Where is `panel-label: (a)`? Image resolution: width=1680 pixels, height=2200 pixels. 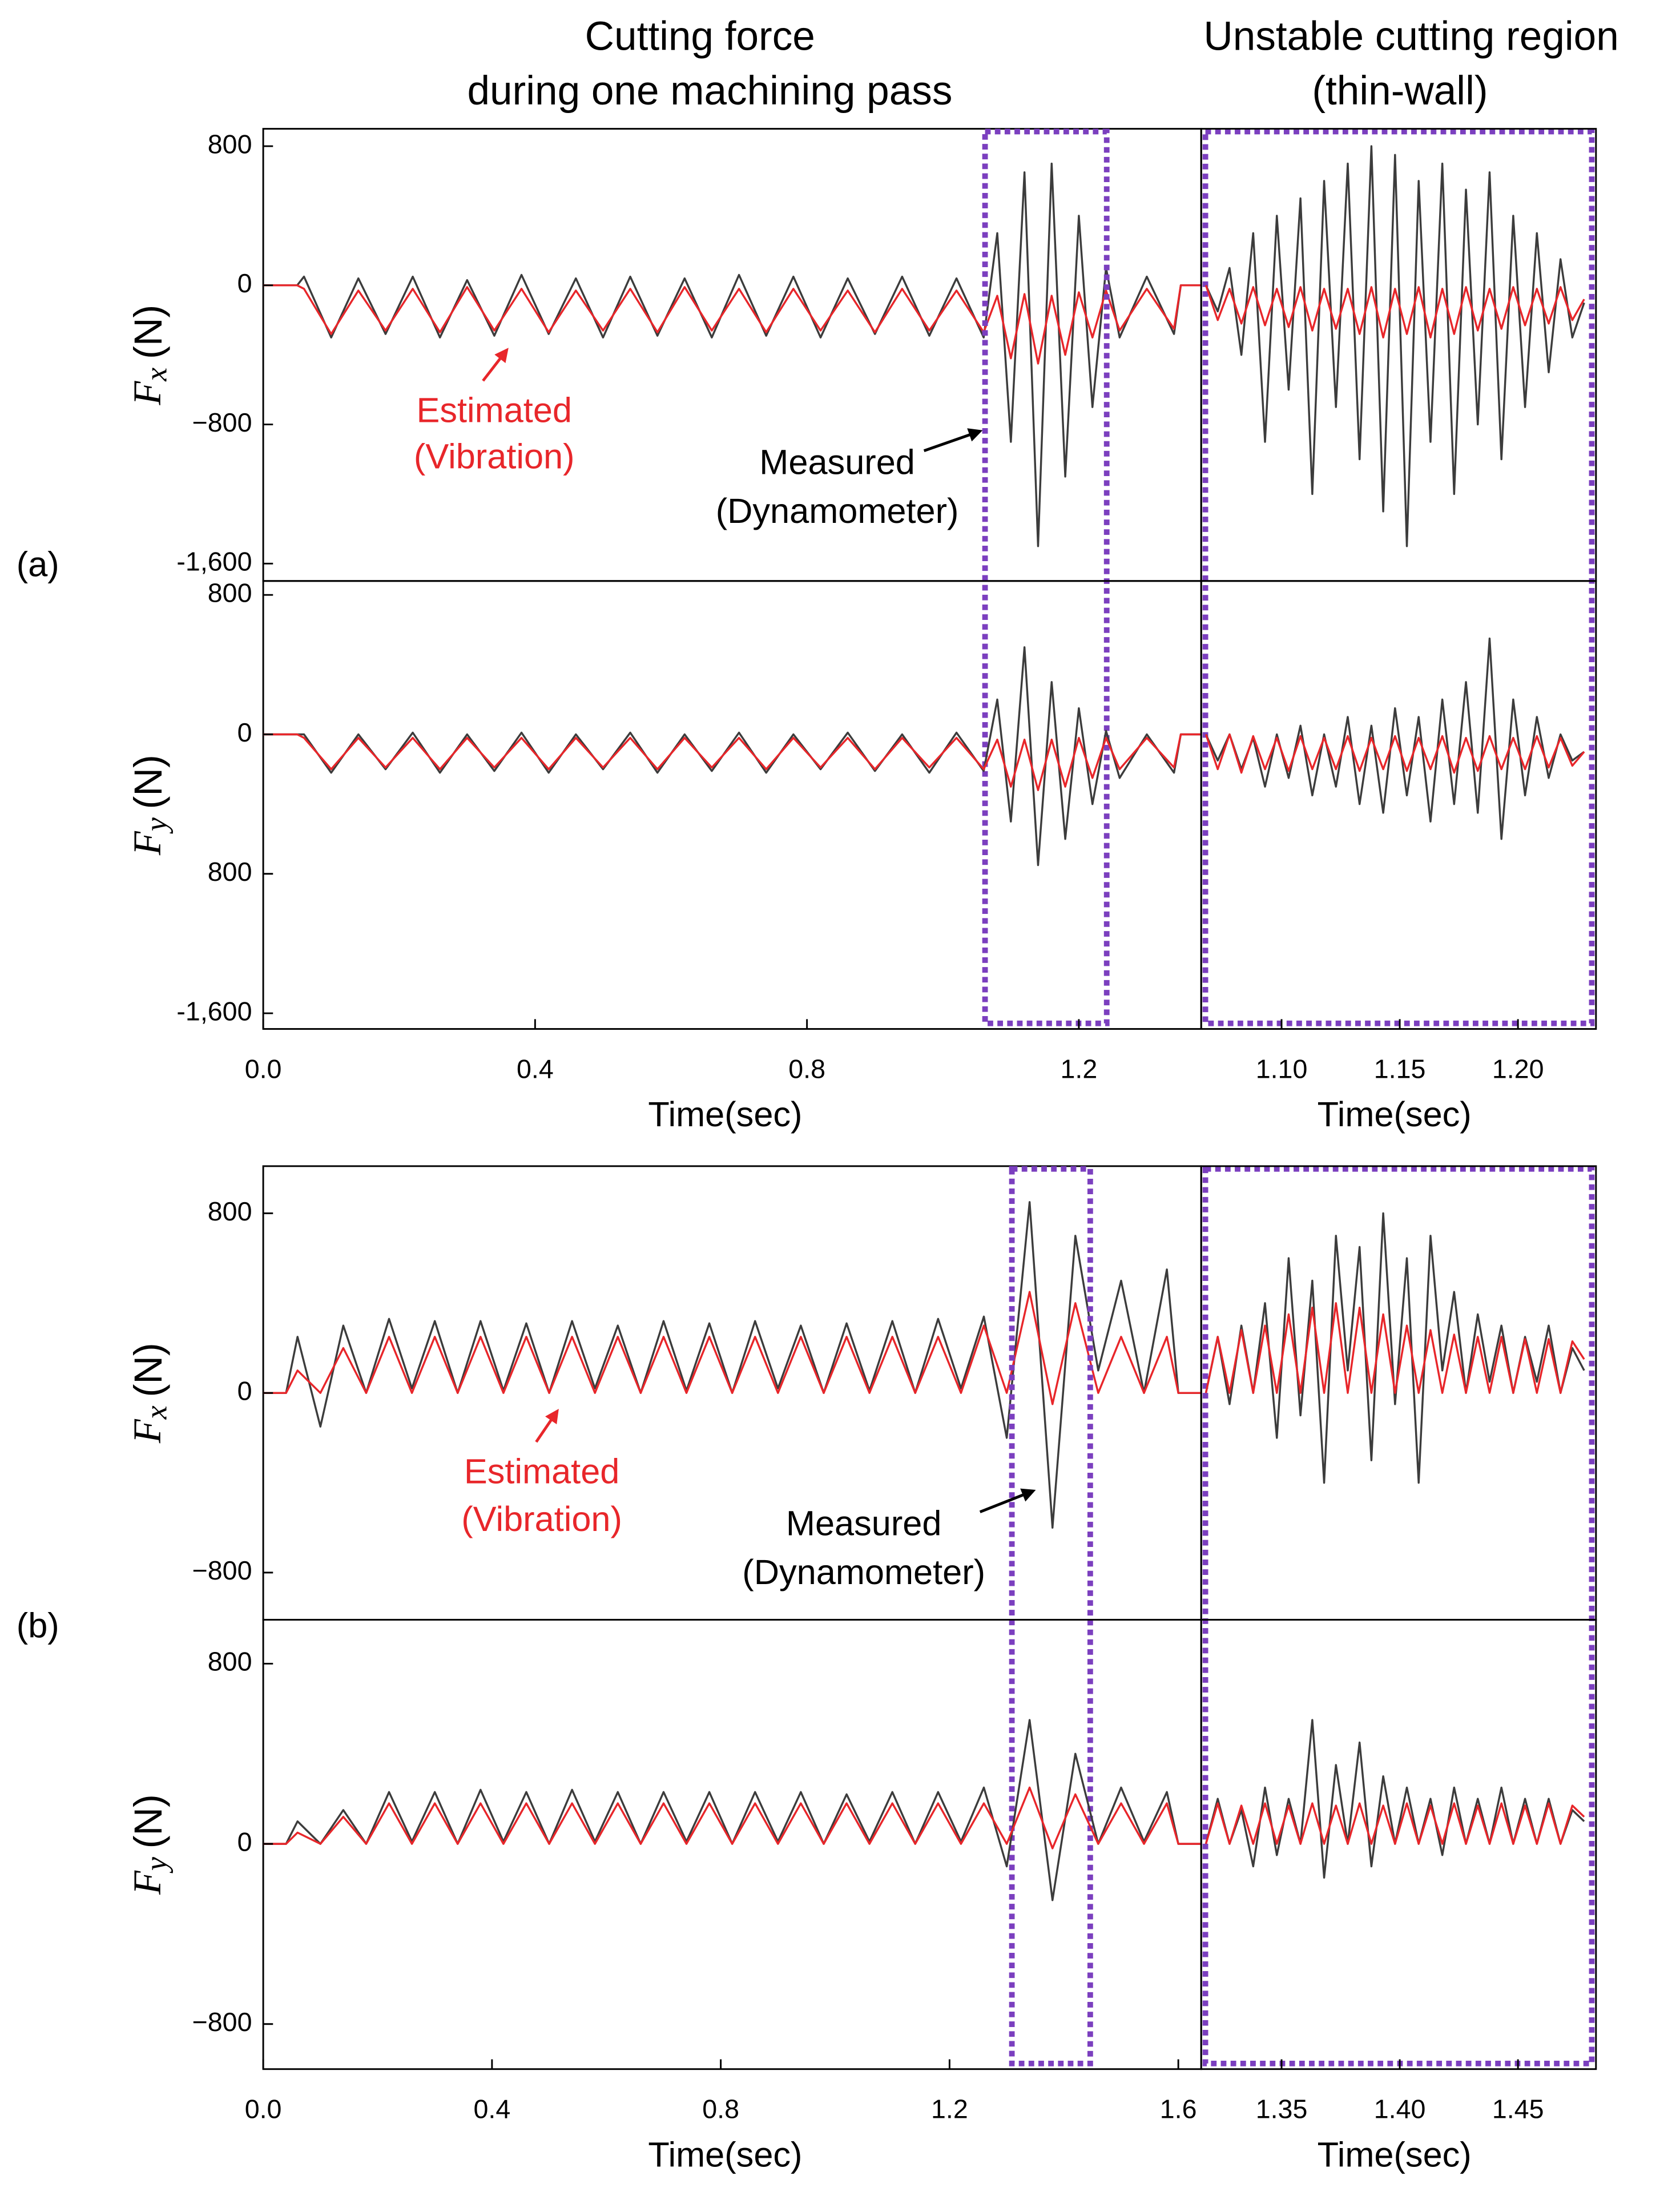 panel-label: (a) is located at coordinates (38, 563).